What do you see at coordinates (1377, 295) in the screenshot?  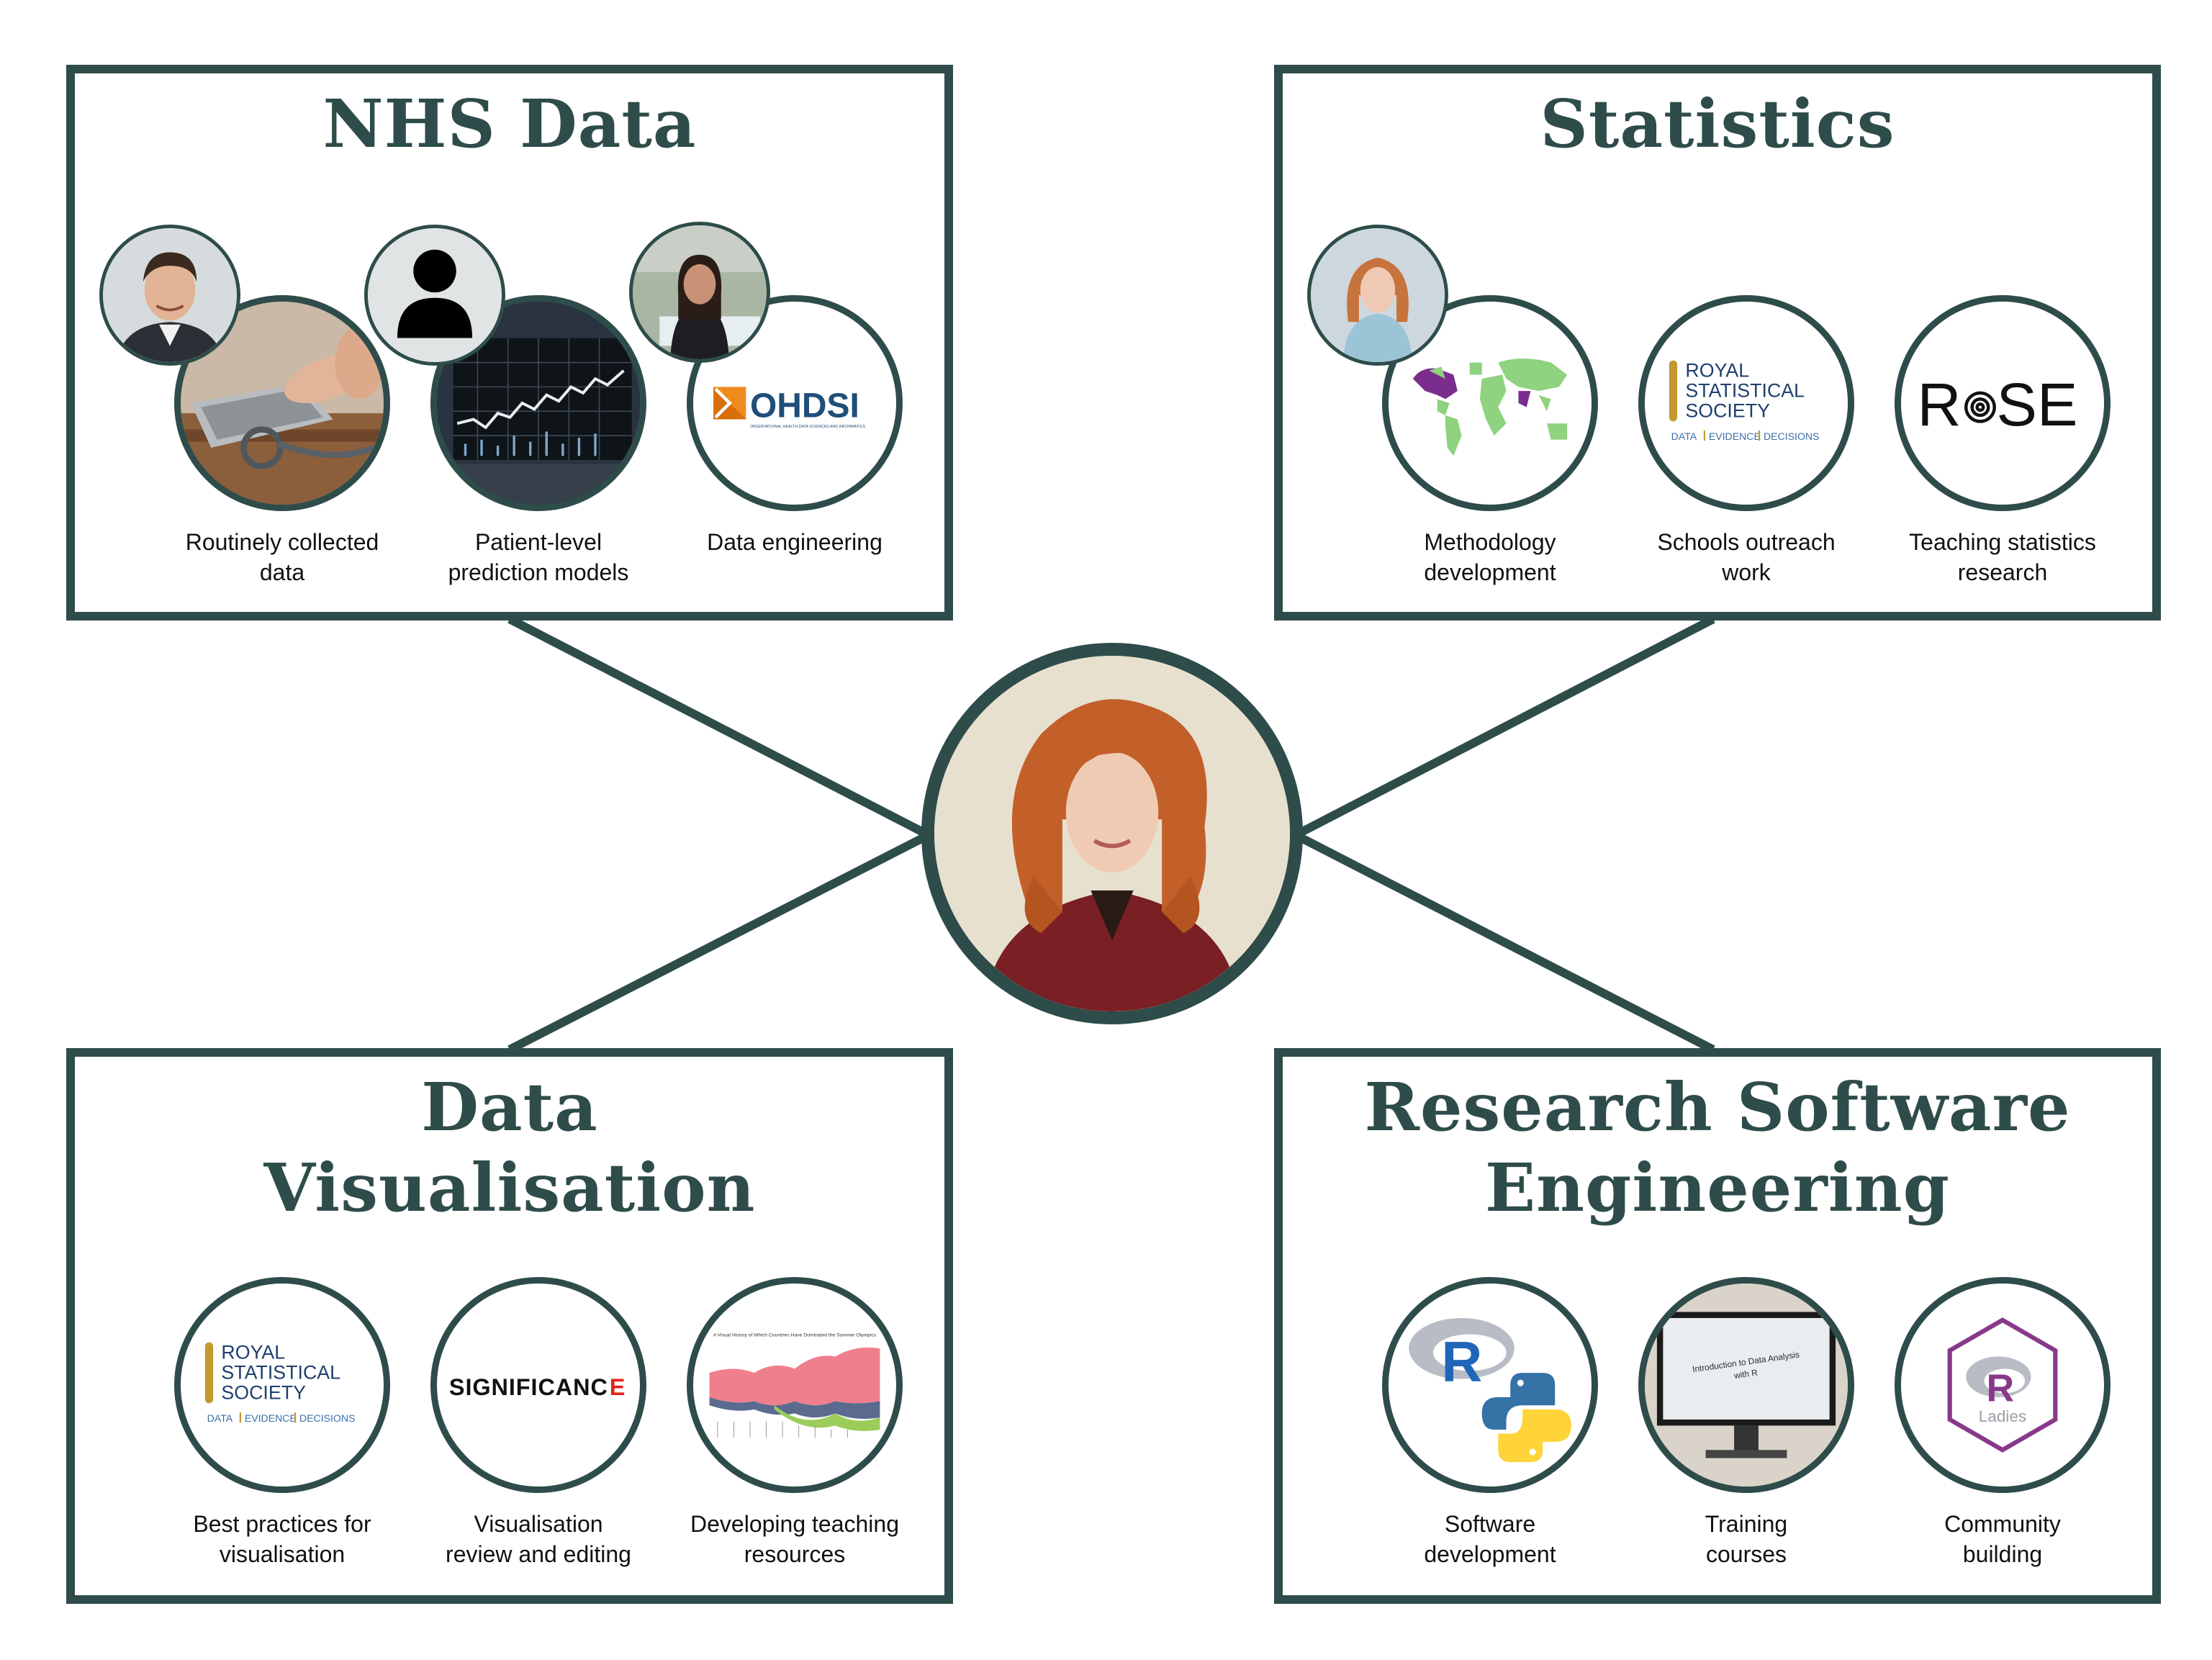 I see `profile-avatar-small` at bounding box center [1377, 295].